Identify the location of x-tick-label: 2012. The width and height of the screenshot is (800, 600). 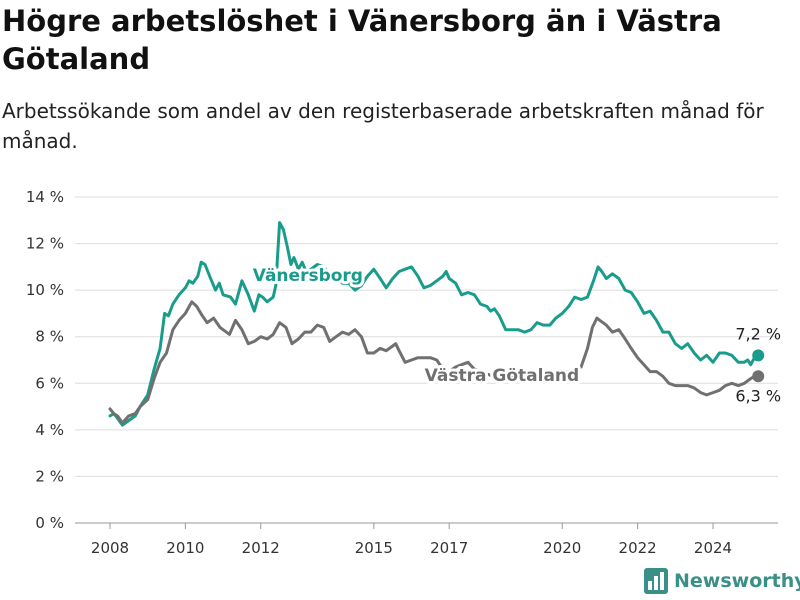
(261, 548).